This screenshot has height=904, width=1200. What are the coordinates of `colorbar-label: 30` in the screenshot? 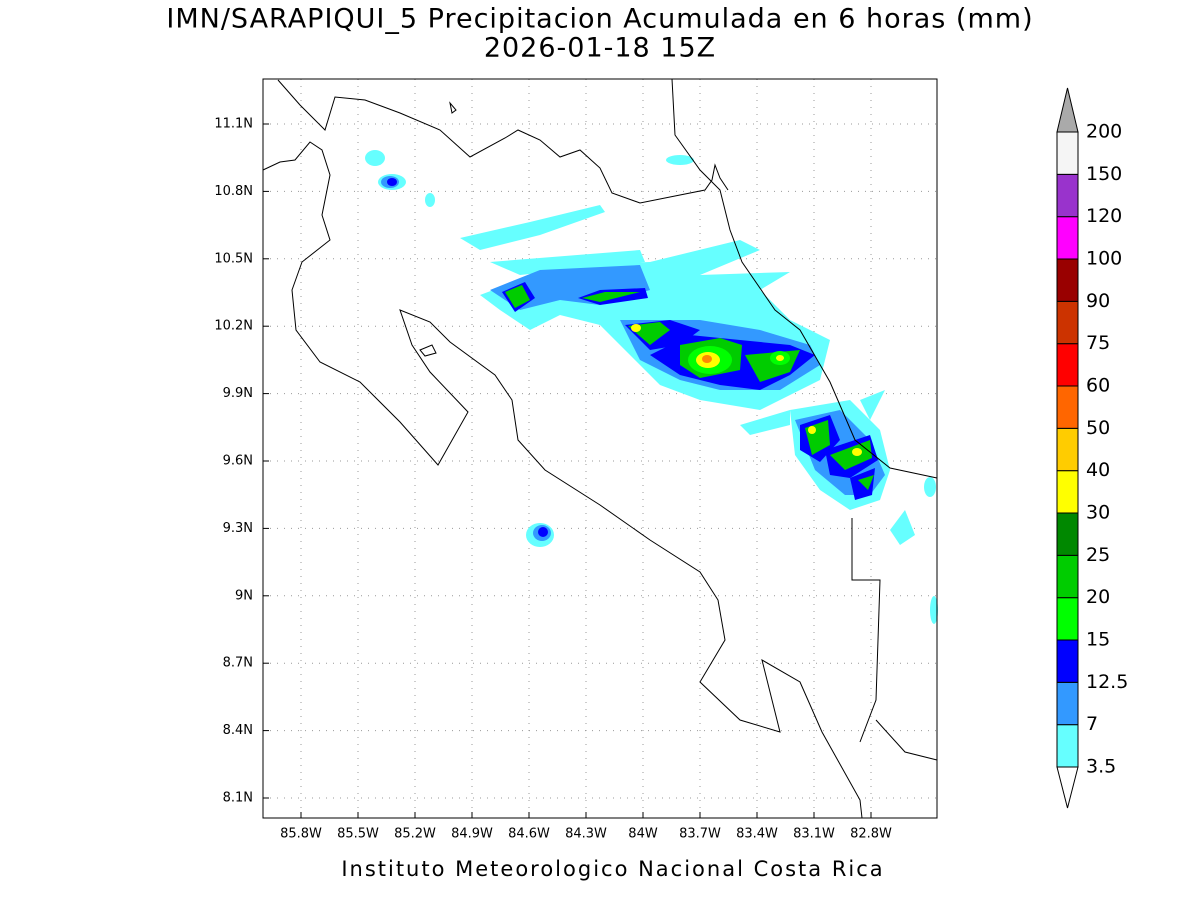 It's located at (1098, 513).